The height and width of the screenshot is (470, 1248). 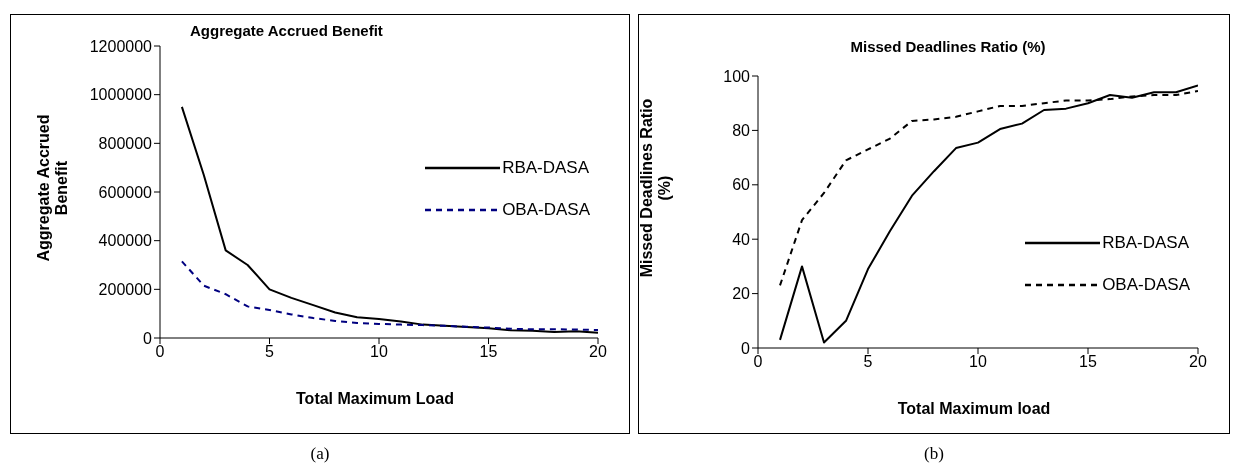 What do you see at coordinates (934, 453) in the screenshot?
I see `text: (b)` at bounding box center [934, 453].